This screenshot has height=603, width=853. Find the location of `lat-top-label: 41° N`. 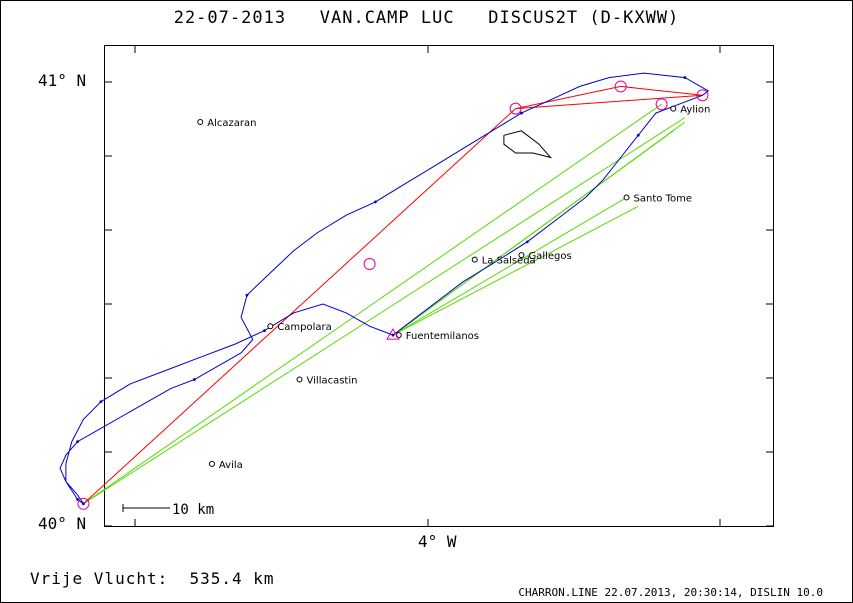

lat-top-label: 41° N is located at coordinates (62, 80).